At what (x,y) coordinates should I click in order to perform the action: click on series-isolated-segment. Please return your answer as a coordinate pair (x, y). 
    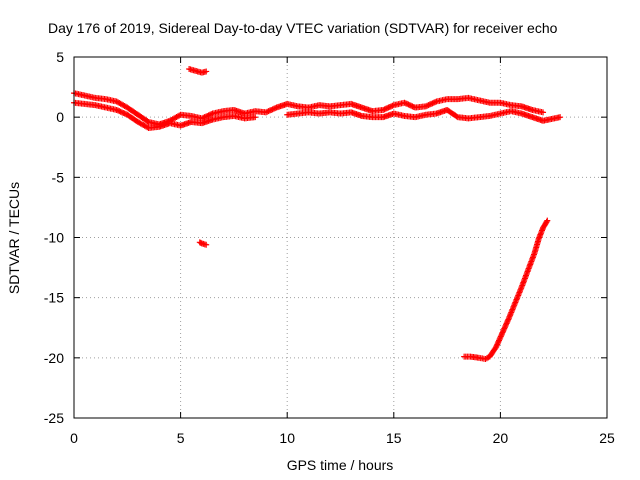
    Looking at the image, I should click on (203, 243).